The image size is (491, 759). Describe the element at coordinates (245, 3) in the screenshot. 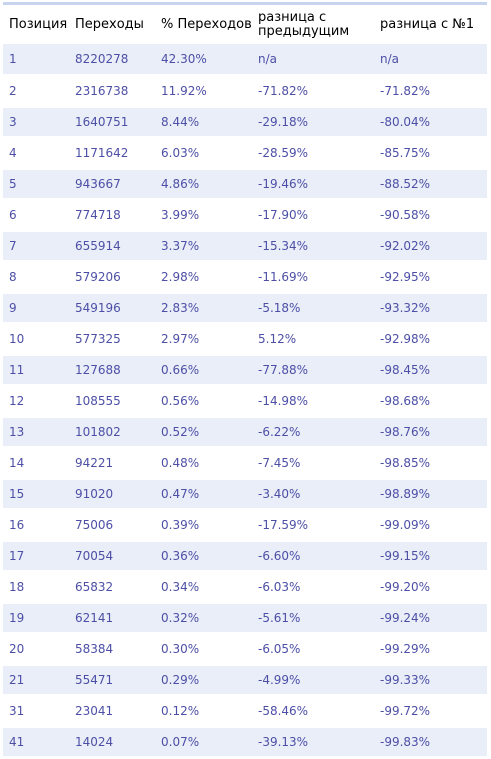

I see `table-top-rule` at that location.